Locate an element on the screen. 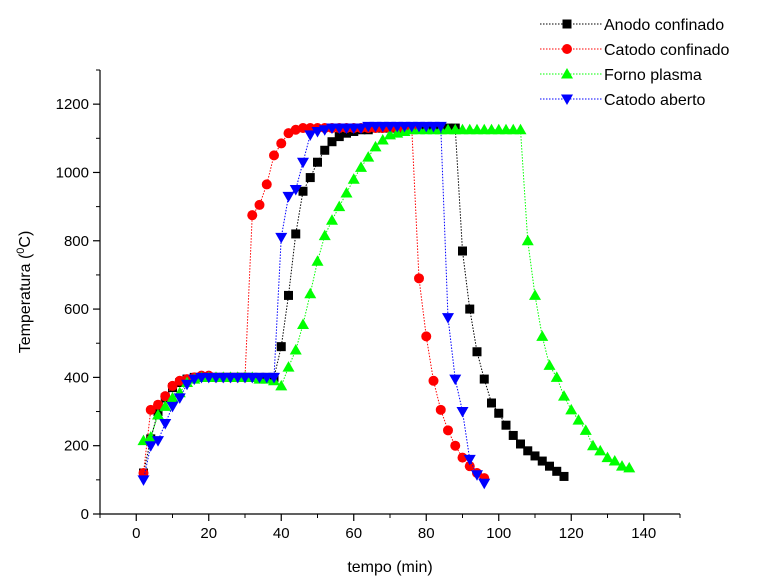  legend-label: Catodo aberto is located at coordinates (655, 100).